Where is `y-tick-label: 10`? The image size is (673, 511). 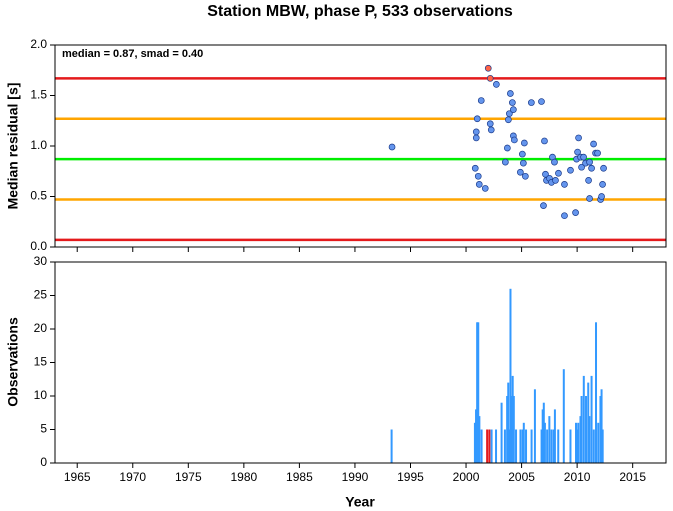 y-tick-label: 10 is located at coordinates (41, 395).